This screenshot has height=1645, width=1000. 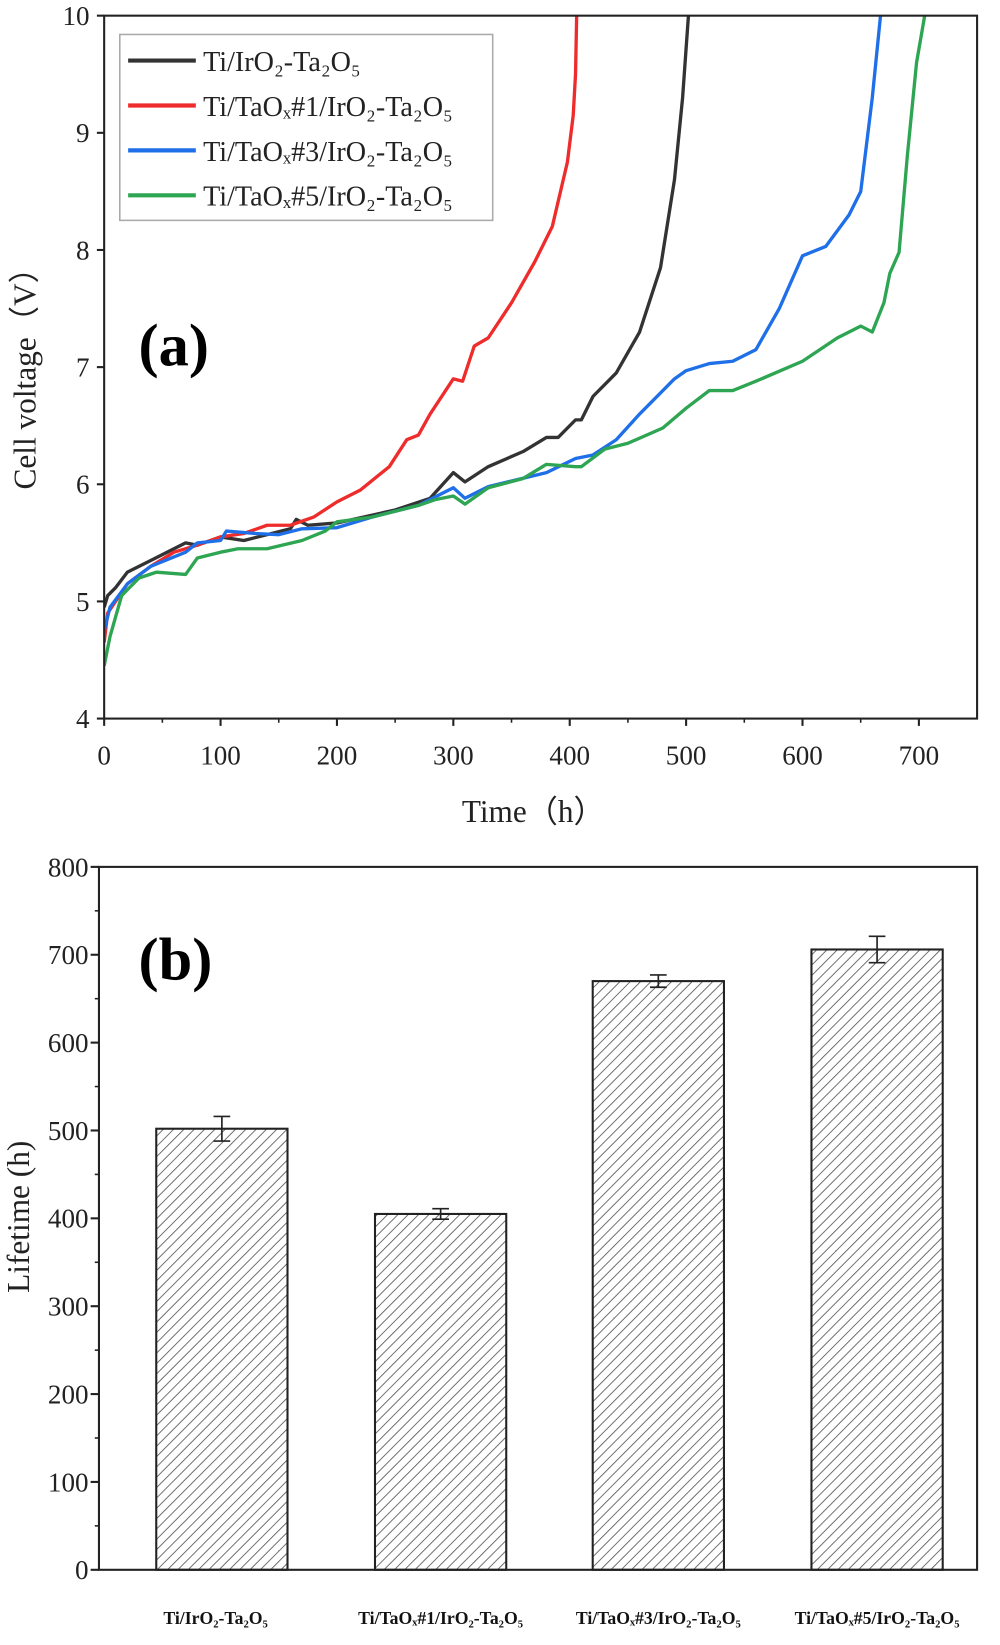 What do you see at coordinates (82, 1570) in the screenshot?
I see `y-tick-label: 0` at bounding box center [82, 1570].